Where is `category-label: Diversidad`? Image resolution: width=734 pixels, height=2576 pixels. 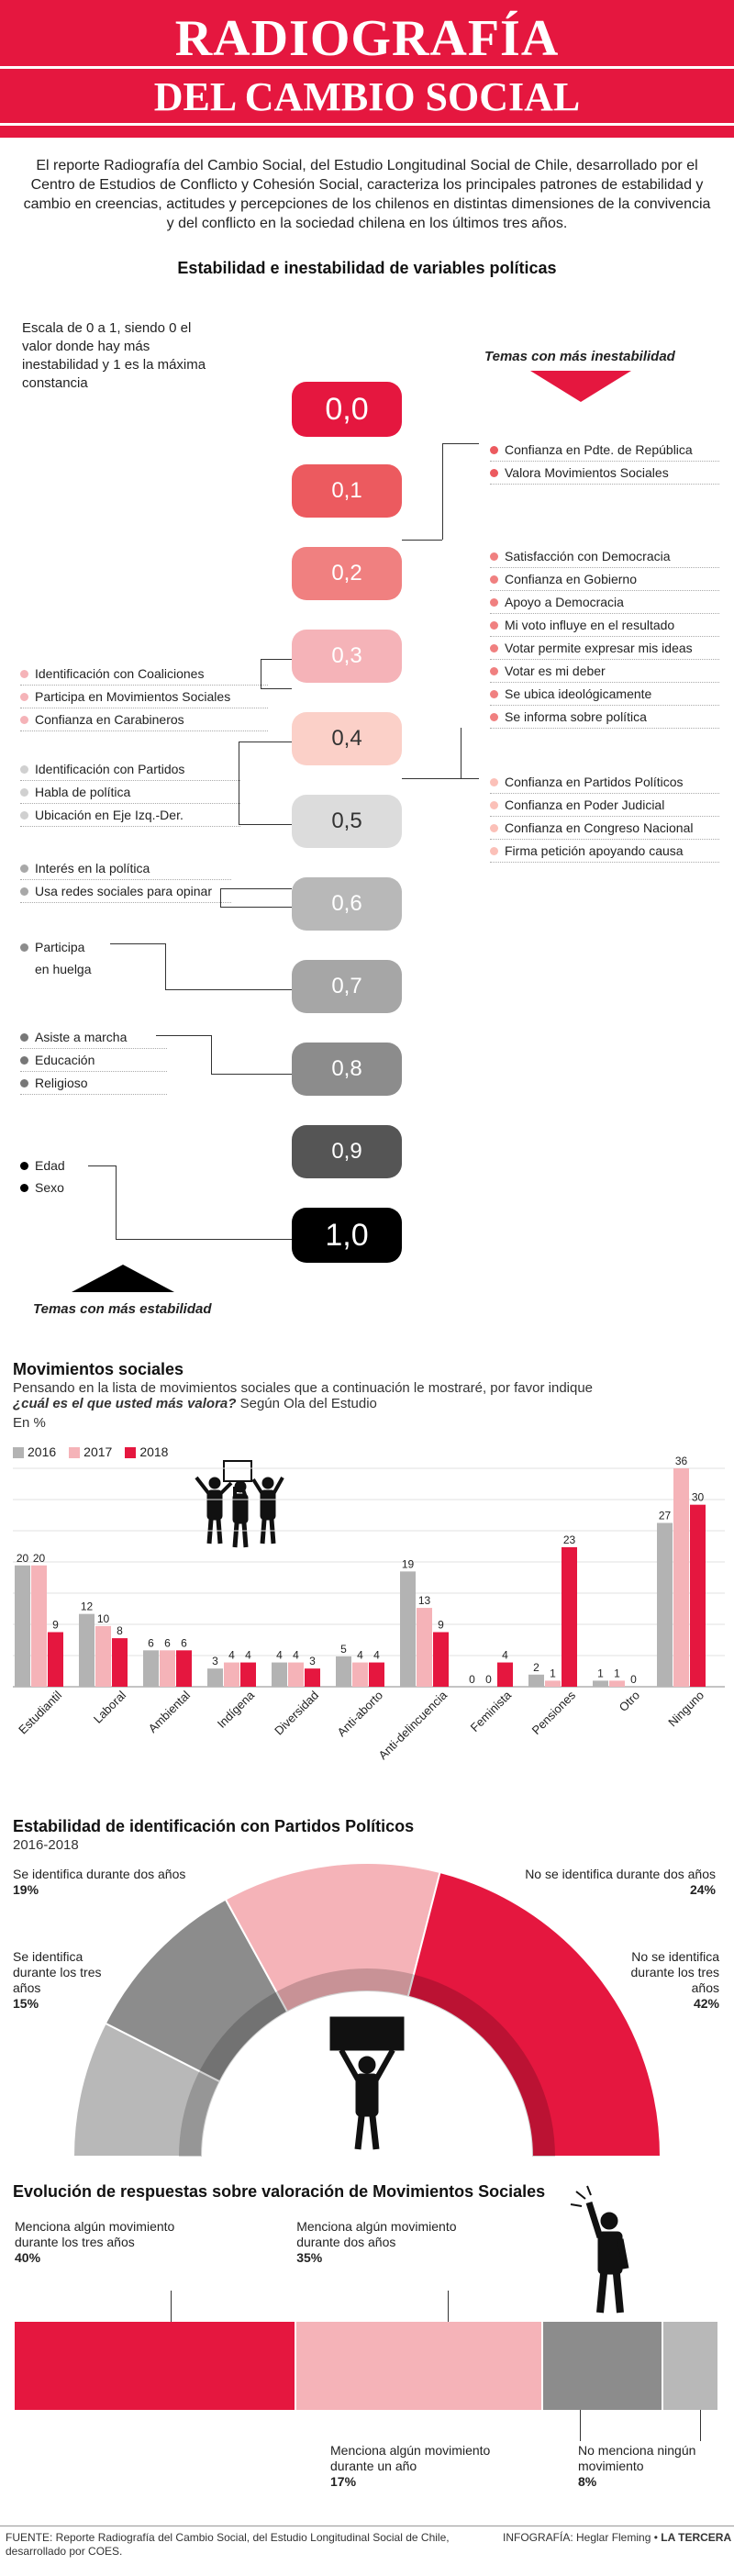 category-label: Diversidad is located at coordinates (297, 1713).